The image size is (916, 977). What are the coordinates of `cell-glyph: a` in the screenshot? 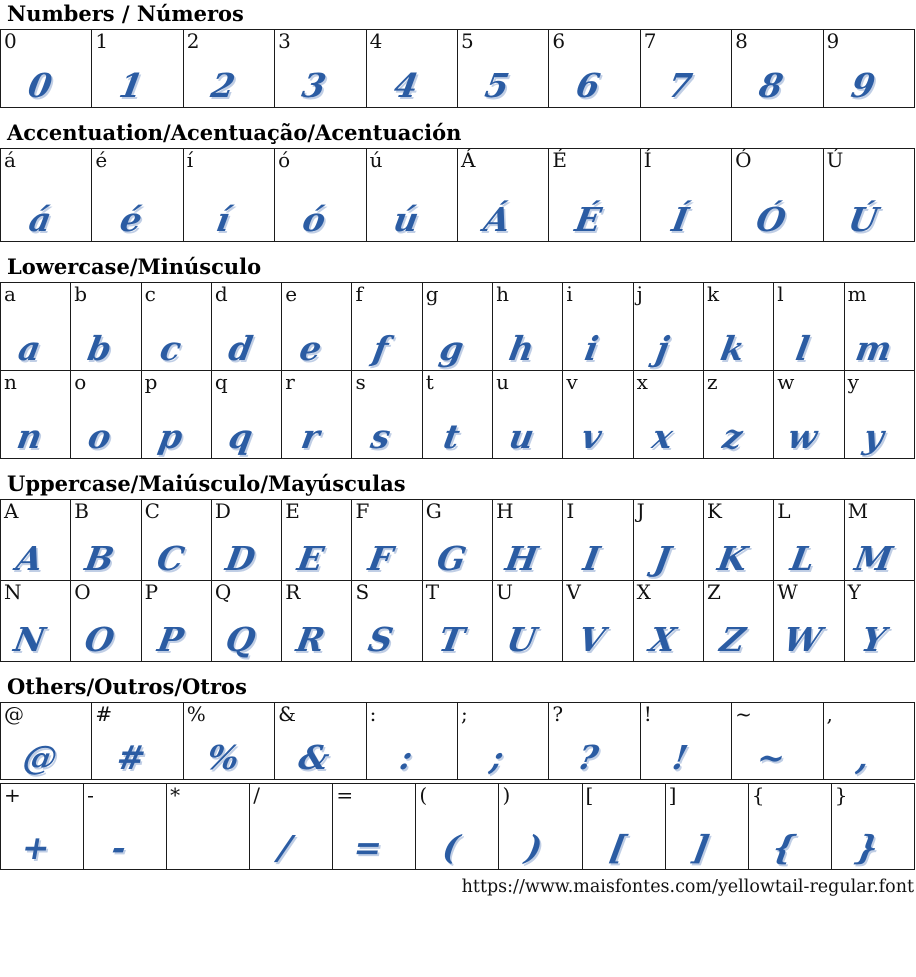 It's located at (29, 349).